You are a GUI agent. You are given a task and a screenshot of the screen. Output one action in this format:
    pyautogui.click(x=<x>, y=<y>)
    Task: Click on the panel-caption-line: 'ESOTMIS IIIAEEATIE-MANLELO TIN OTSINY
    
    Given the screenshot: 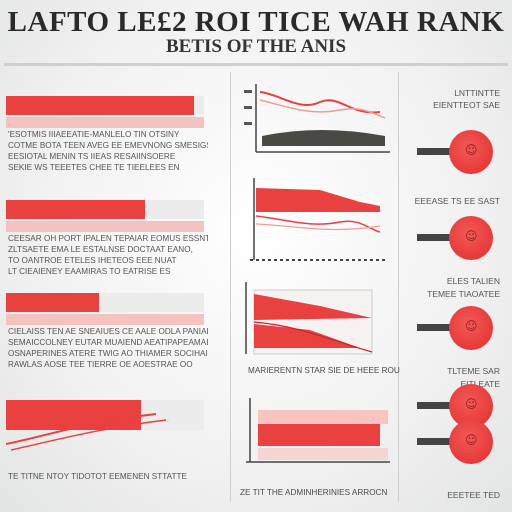 What is the action you would take?
    pyautogui.click(x=94, y=134)
    